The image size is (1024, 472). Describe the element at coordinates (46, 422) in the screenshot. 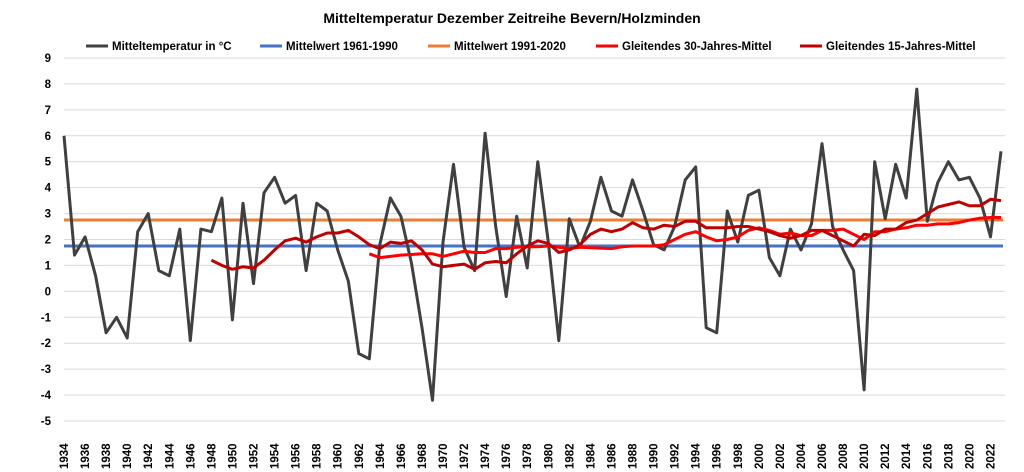

I see `y-tick-label: -5` at that location.